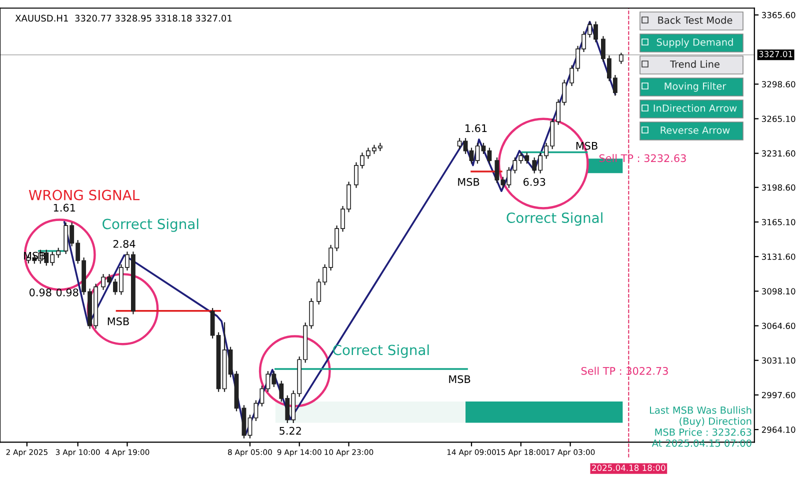  Describe the element at coordinates (123, 18) in the screenshot. I see `text: XAUUSD.H1 3320.77 3328.95 3318.18 3327.01` at that location.